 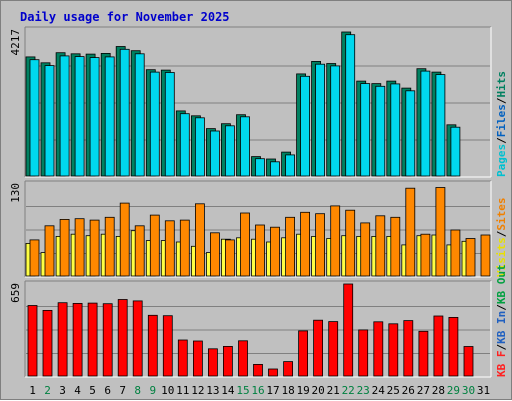 I want to click on panel-1-legend: Visits/Sites, so click(x=501, y=238).